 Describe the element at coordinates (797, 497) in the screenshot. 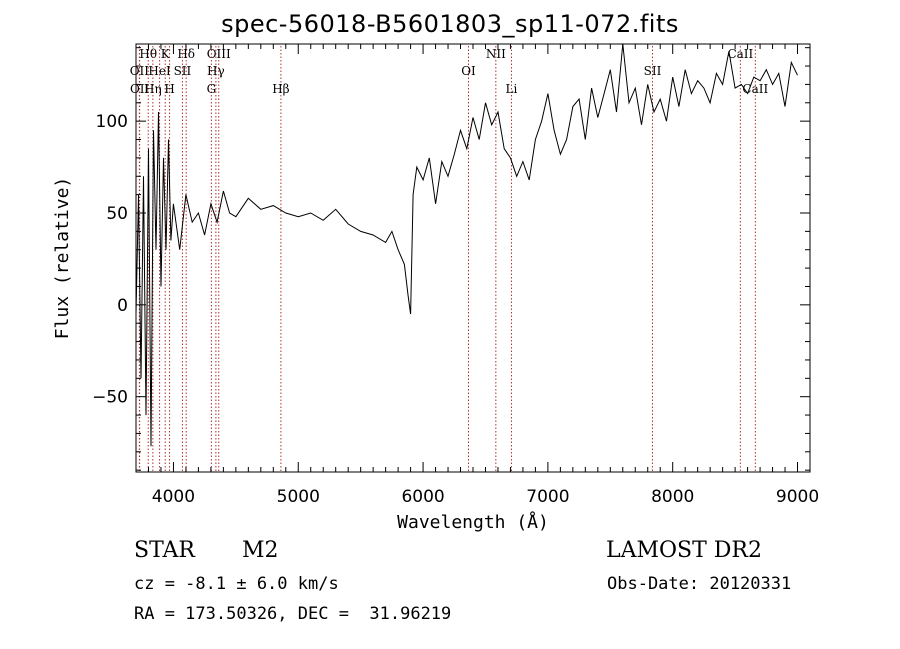

I see `x-tick-label: 9000` at that location.